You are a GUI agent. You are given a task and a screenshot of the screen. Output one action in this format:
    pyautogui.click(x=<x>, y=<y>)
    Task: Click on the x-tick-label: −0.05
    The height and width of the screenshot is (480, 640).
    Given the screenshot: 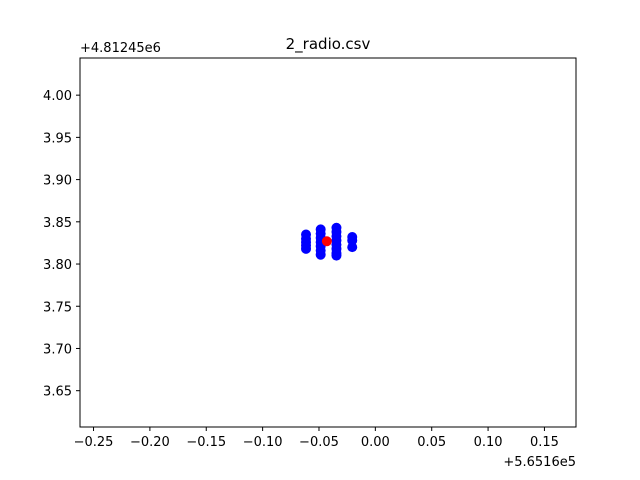 What is the action you would take?
    pyautogui.click(x=319, y=442)
    